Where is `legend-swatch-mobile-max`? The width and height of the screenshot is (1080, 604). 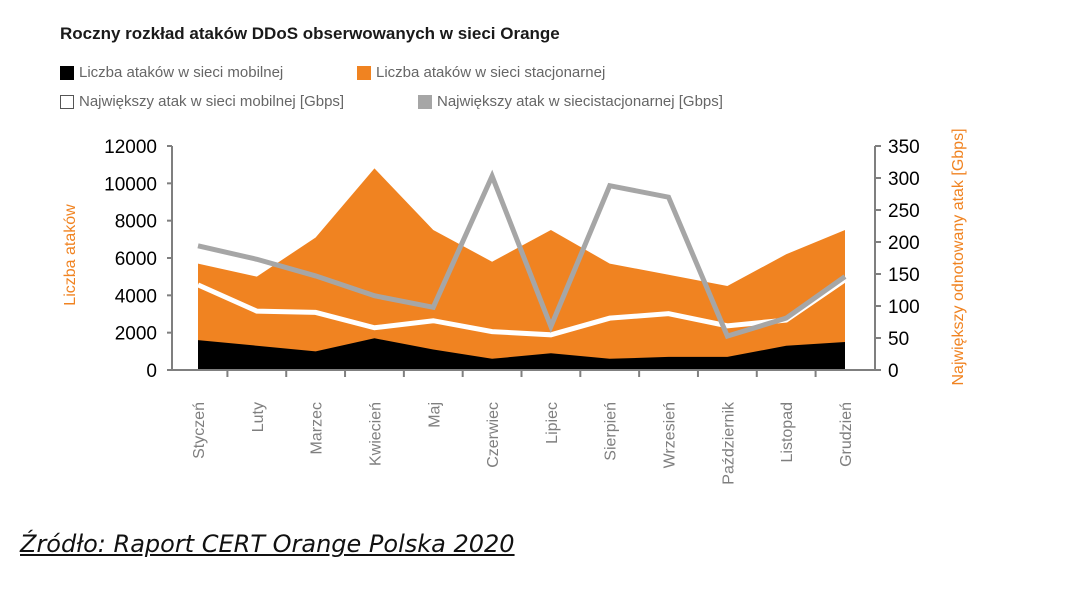
legend-swatch-mobile-max is located at coordinates (67, 101).